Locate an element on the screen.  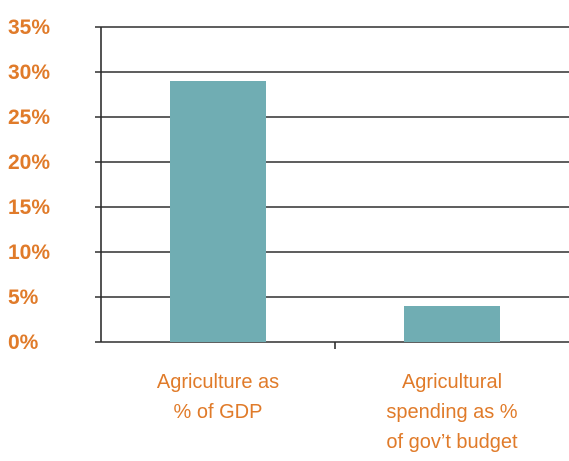
y-tick-label: 20% is located at coordinates (29, 162).